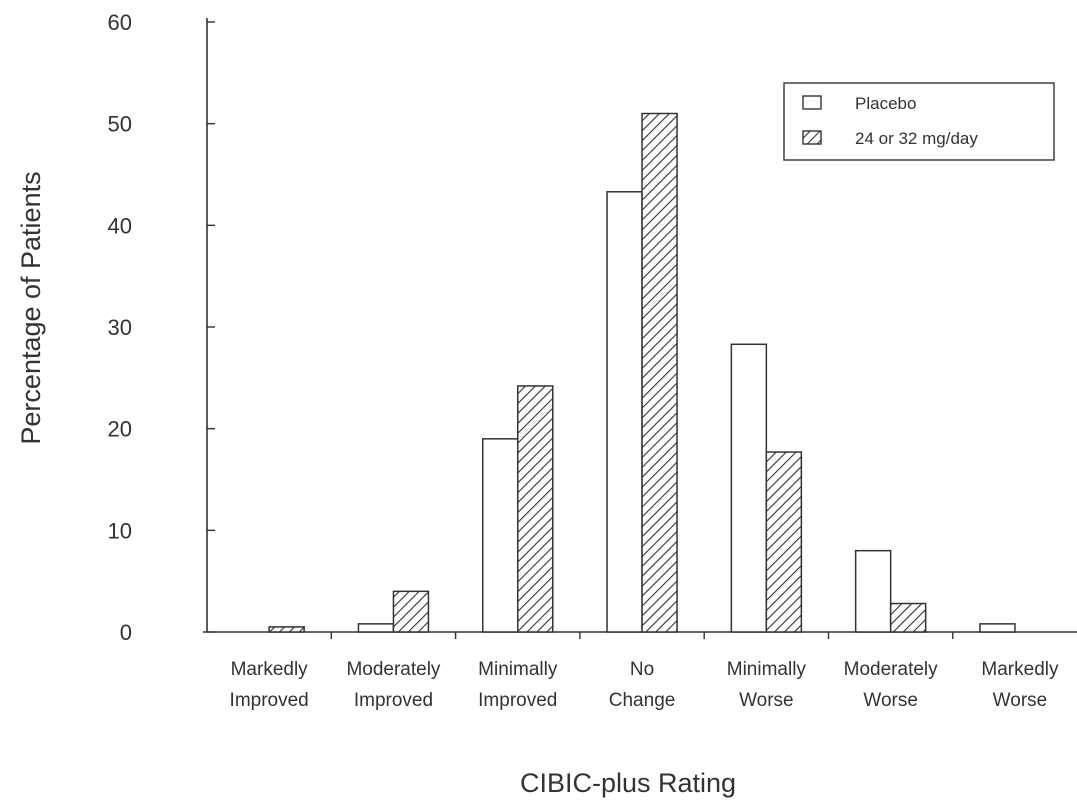  What do you see at coordinates (628, 783) in the screenshot?
I see `x-axis-title: CIBIC-plus Rating` at bounding box center [628, 783].